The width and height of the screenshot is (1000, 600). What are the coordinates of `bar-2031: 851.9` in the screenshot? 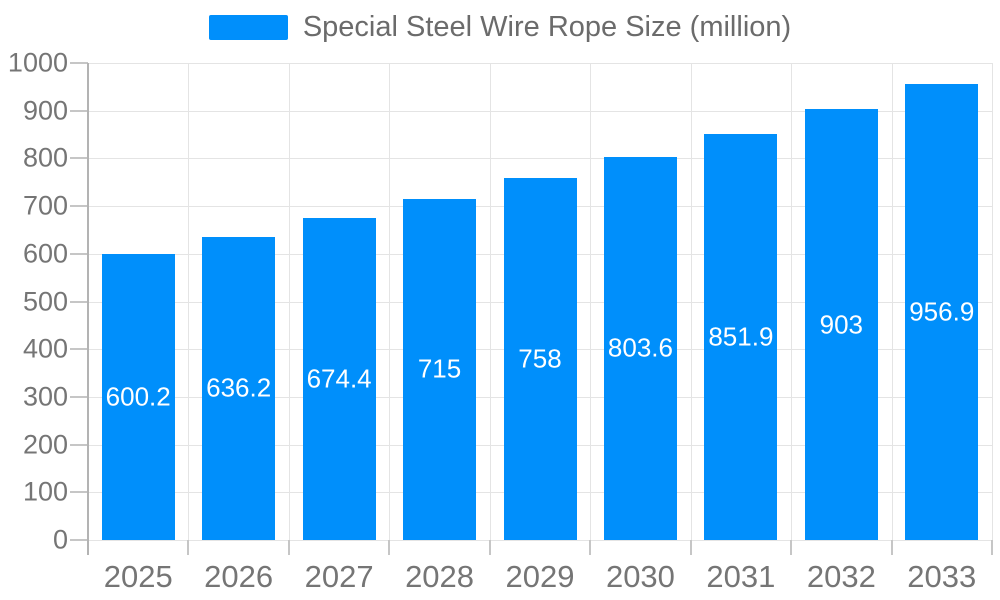 It's located at (741, 336).